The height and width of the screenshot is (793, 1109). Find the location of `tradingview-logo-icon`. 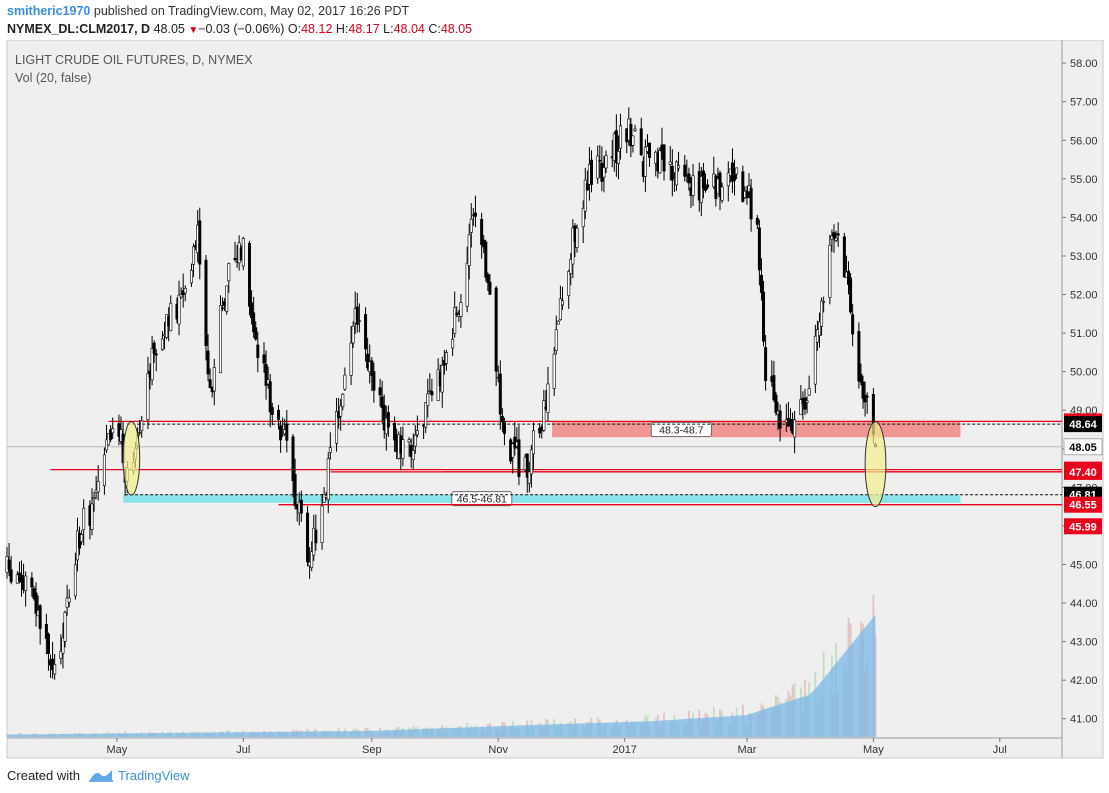

tradingview-logo-icon is located at coordinates (101, 775).